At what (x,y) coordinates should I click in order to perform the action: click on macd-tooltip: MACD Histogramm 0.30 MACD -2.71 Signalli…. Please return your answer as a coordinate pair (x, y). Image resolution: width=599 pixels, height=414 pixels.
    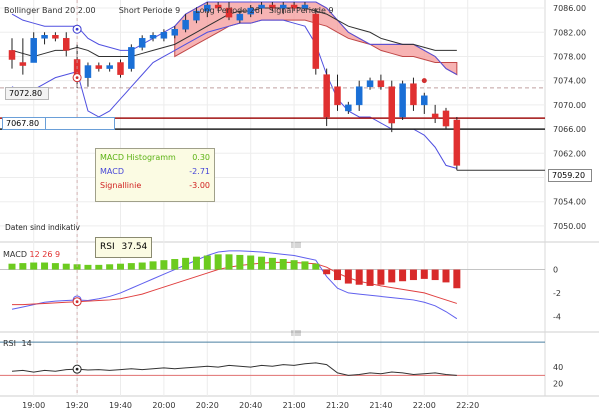
    Looking at the image, I should click on (155, 175).